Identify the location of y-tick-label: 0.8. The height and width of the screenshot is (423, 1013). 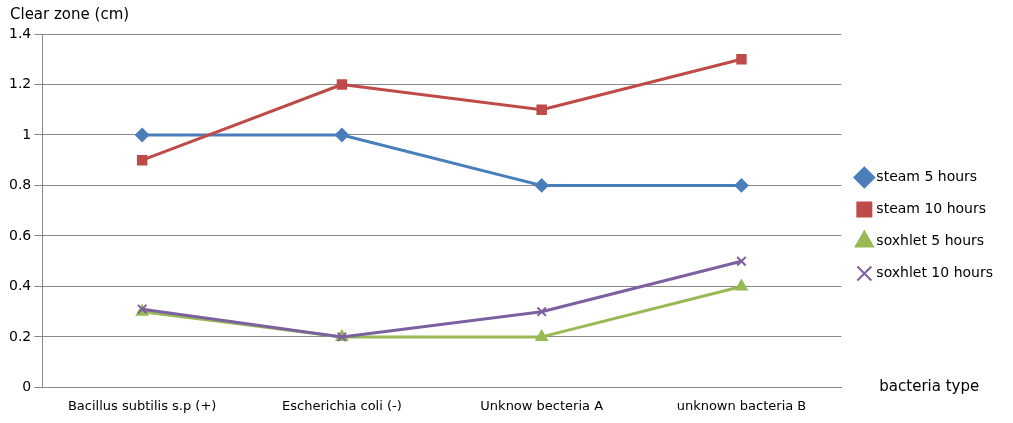
(20, 184).